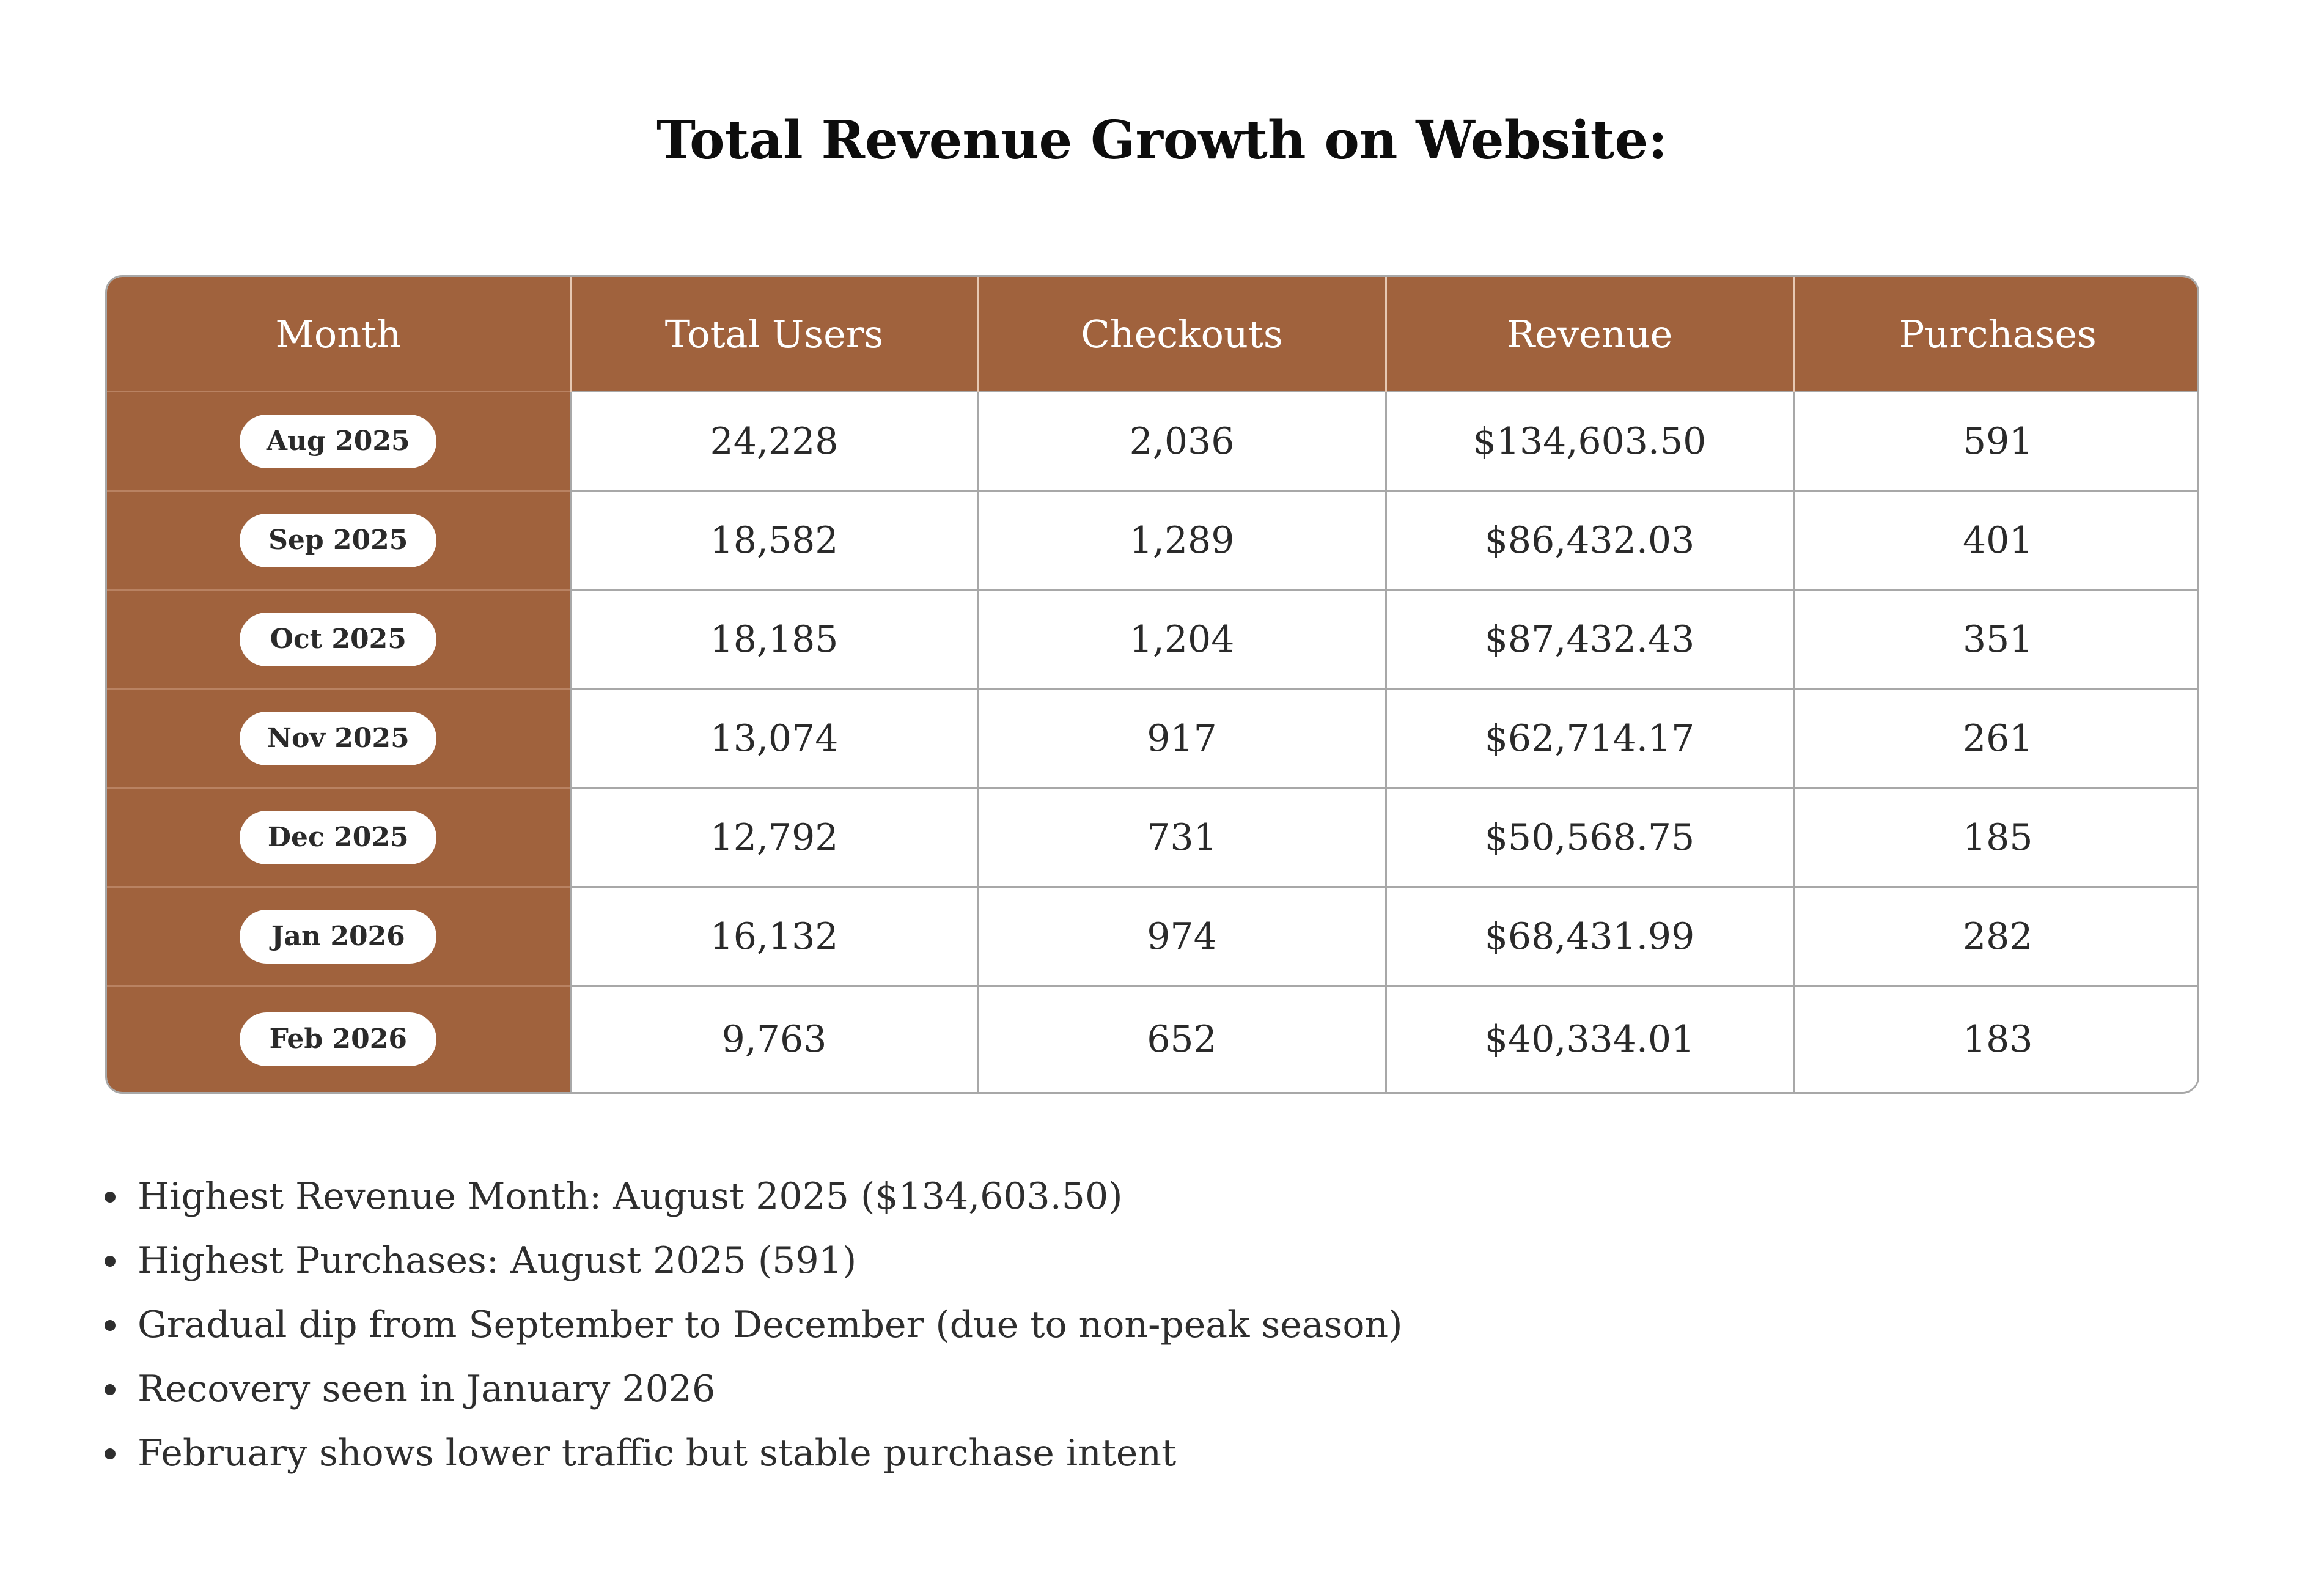  I want to click on checkouts-cell: 1,204, so click(1182, 639).